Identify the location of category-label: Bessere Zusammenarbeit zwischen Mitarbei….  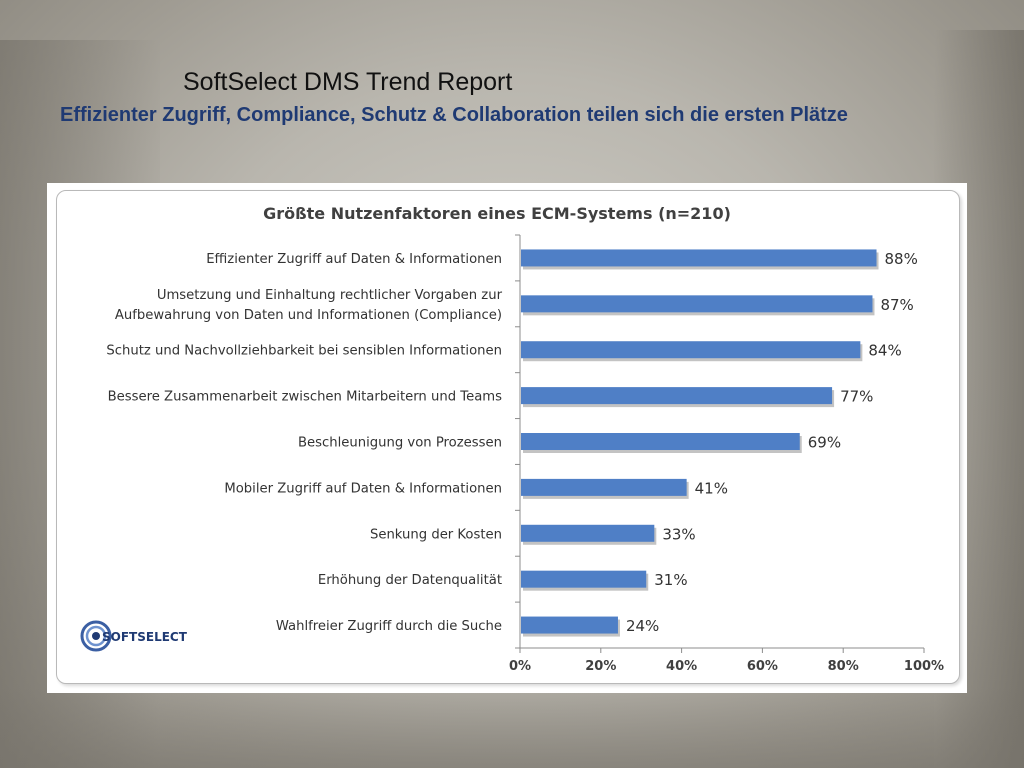
(305, 397).